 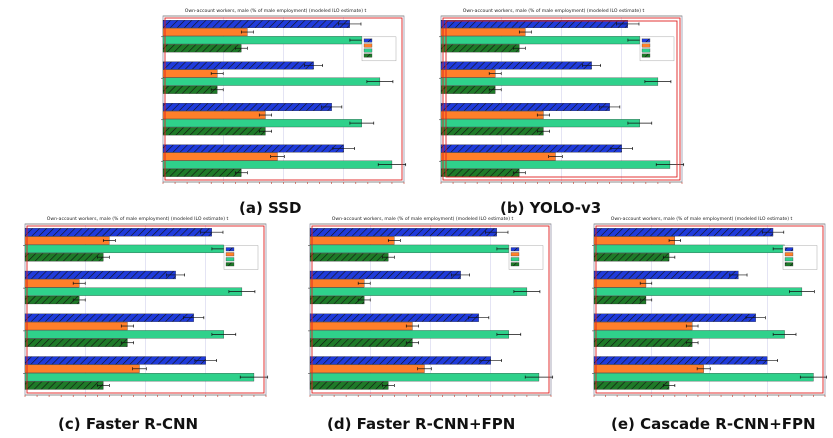 What do you see at coordinates (270, 208) in the screenshot?
I see `caption-ssd: (a) SSD` at bounding box center [270, 208].